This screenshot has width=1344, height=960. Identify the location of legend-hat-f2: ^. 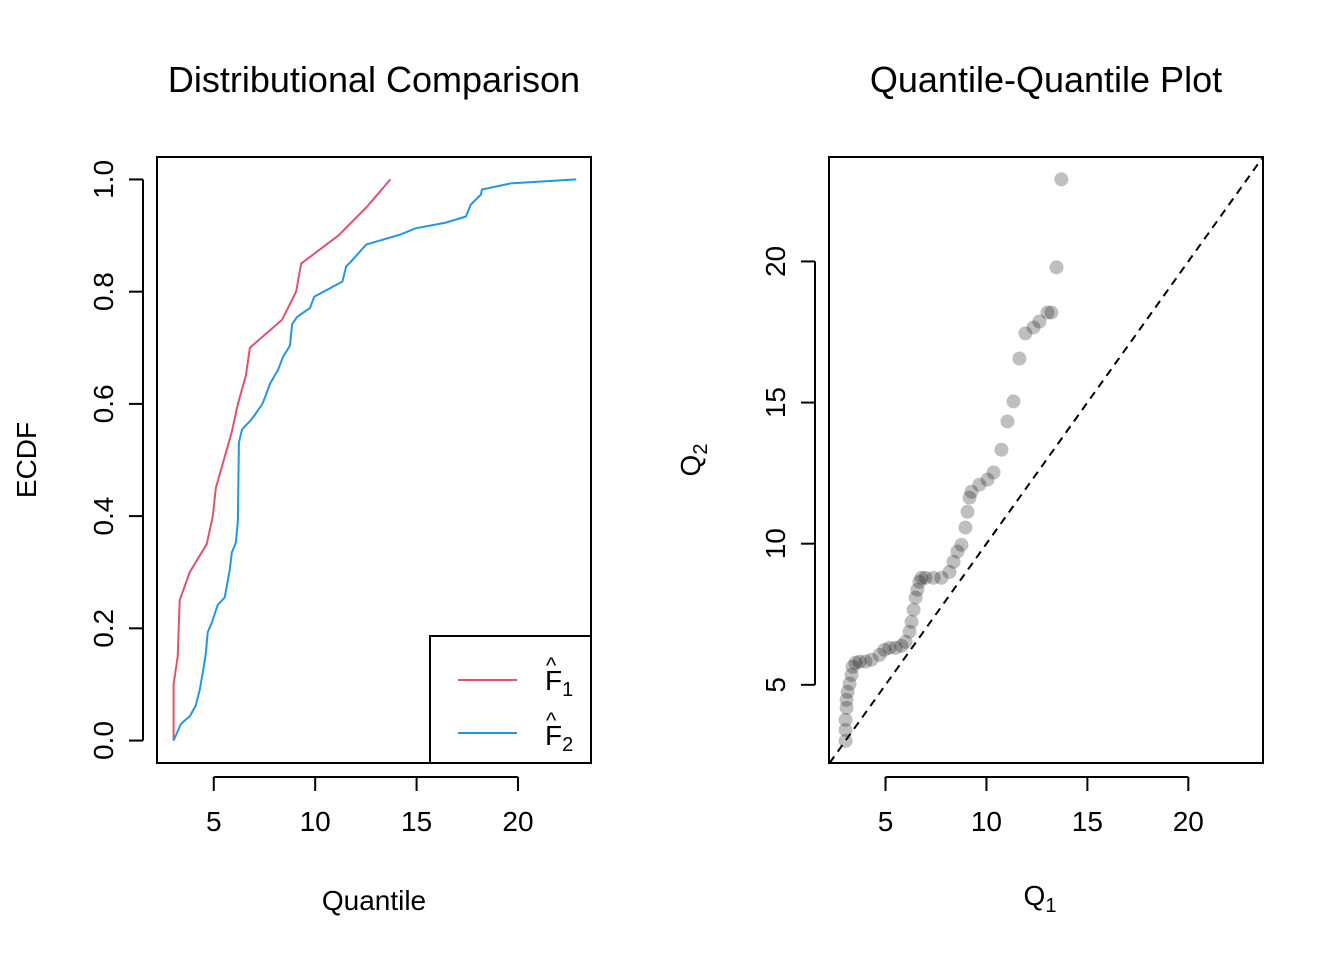
(551, 720).